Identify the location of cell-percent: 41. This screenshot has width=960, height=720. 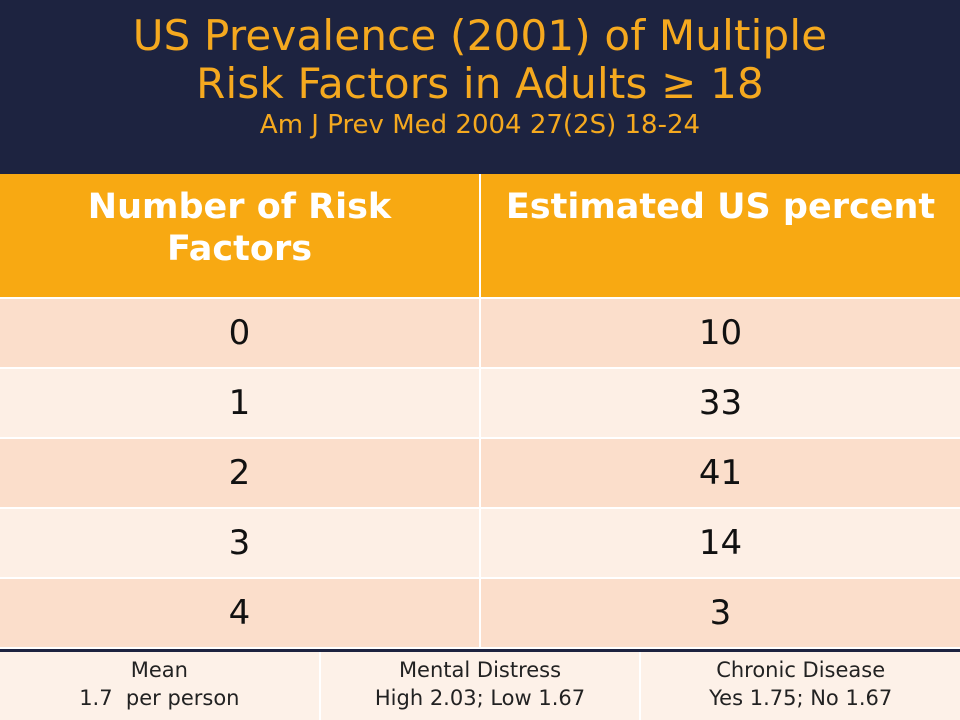
(720, 473).